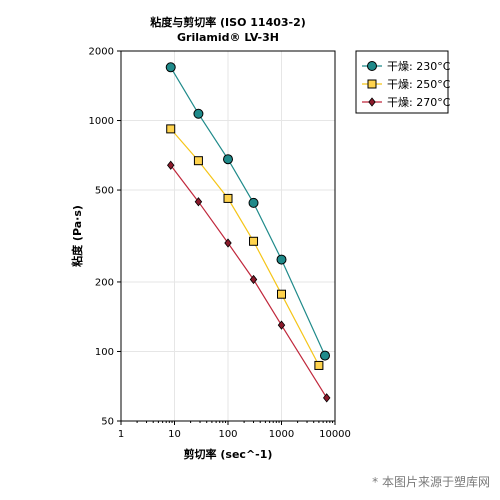 Image resolution: width=500 pixels, height=500 pixels. Describe the element at coordinates (228, 22) in the screenshot. I see `chart-title: 粘度与剪切率 (ISO 11403-2)` at that location.